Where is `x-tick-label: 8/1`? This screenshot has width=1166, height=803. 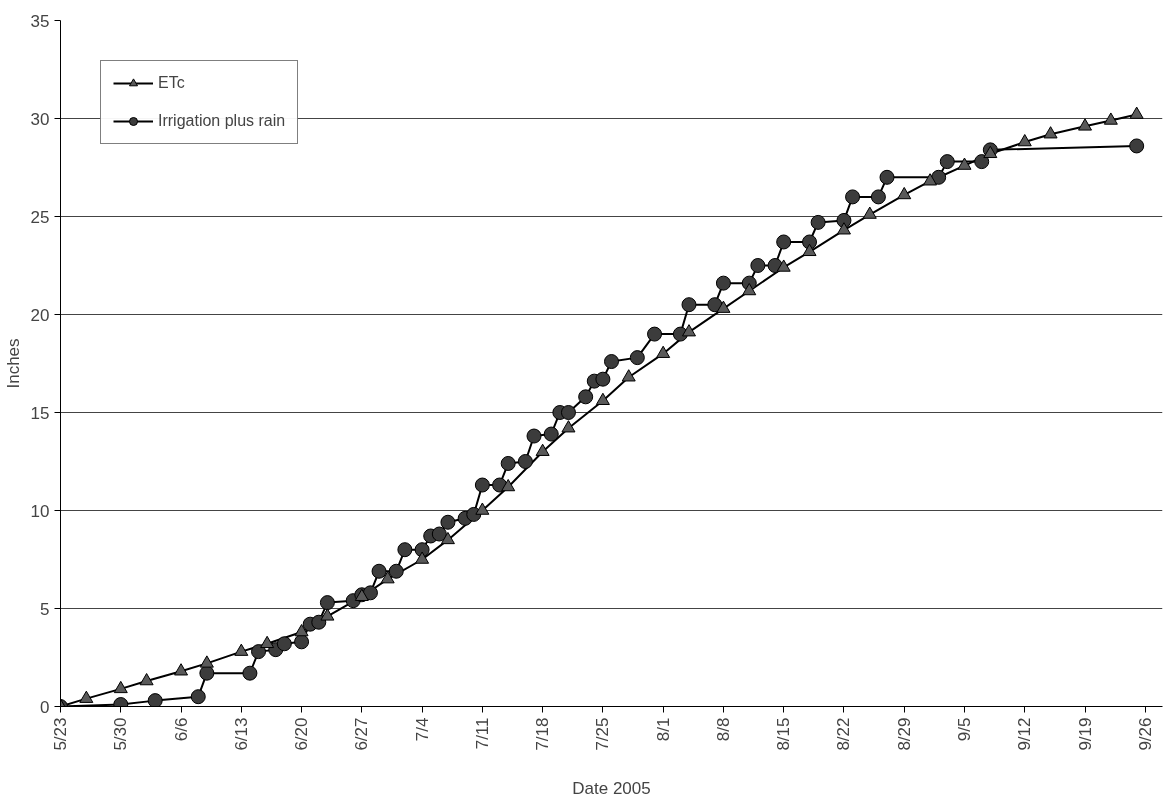 x-tick-label: 8/1 is located at coordinates (663, 729).